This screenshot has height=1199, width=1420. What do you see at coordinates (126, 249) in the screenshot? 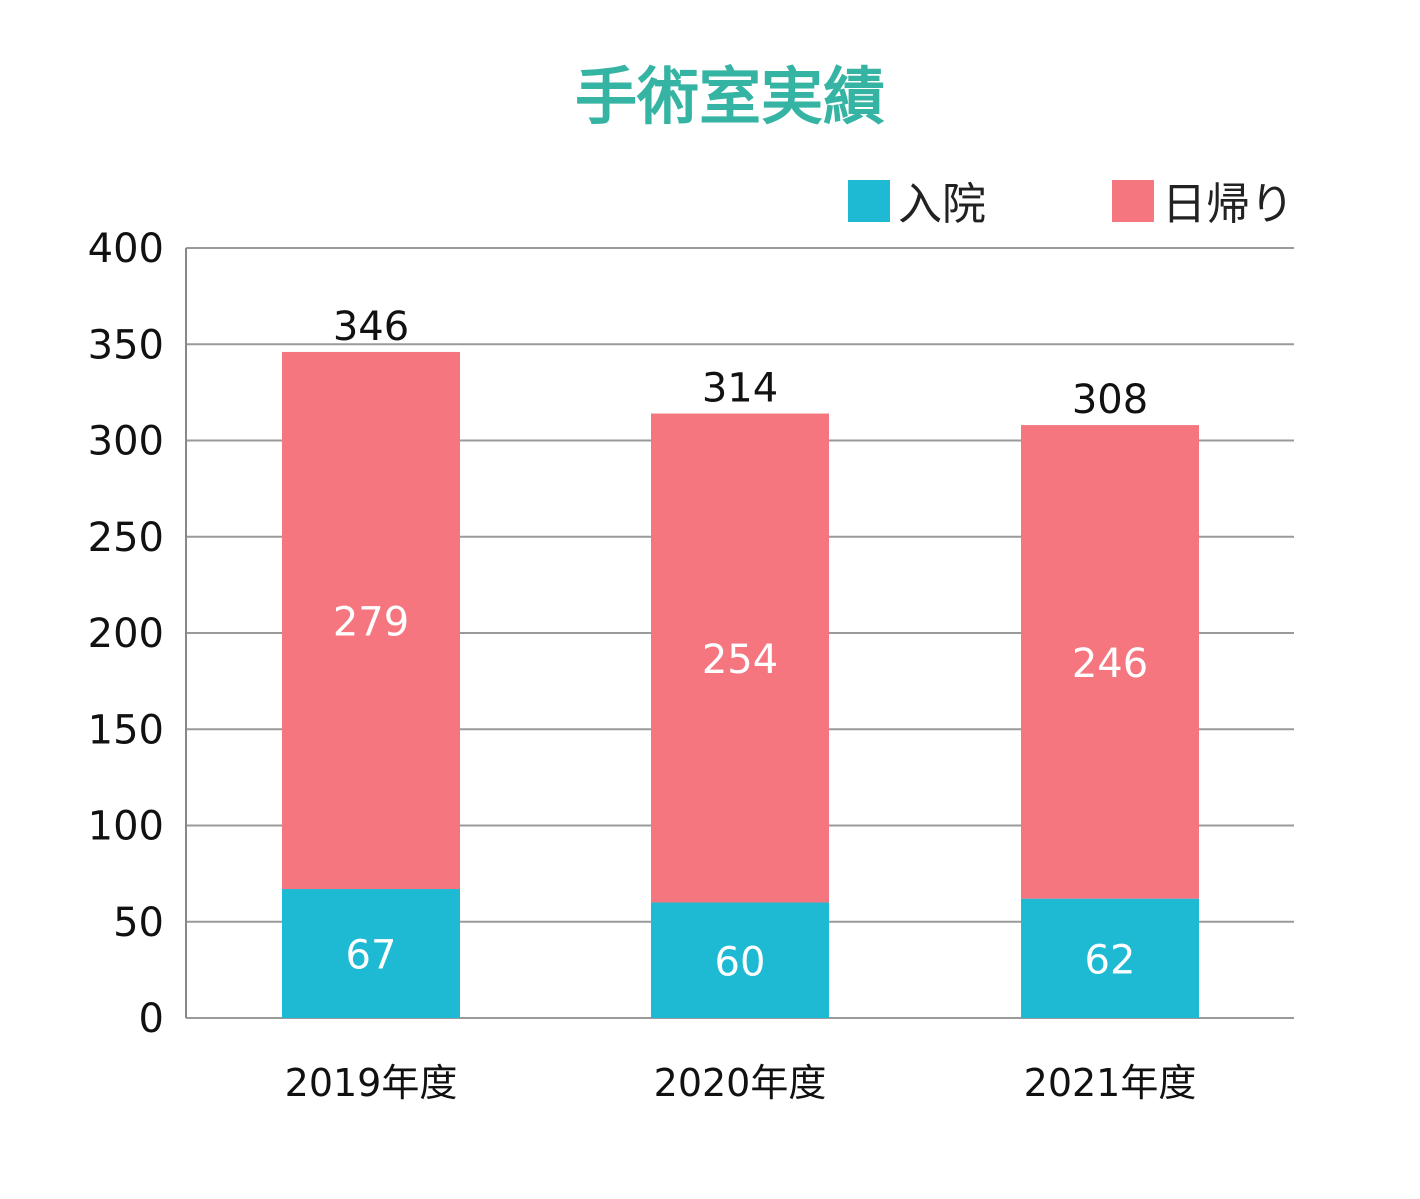
I see `y-tick-label: 400` at bounding box center [126, 249].